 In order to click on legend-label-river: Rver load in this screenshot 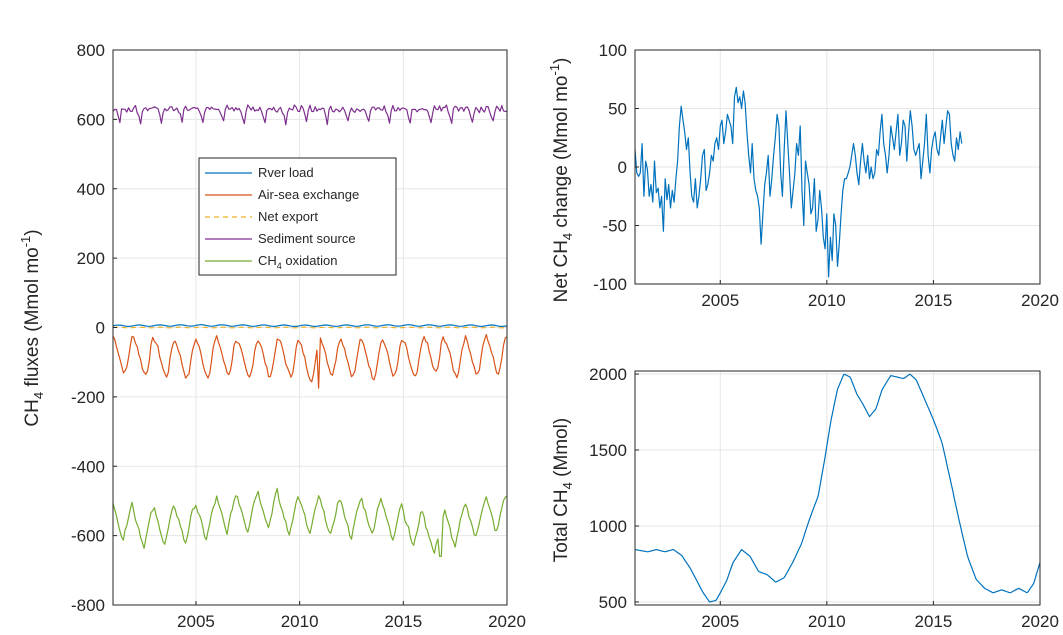, I will do `click(286, 172)`.